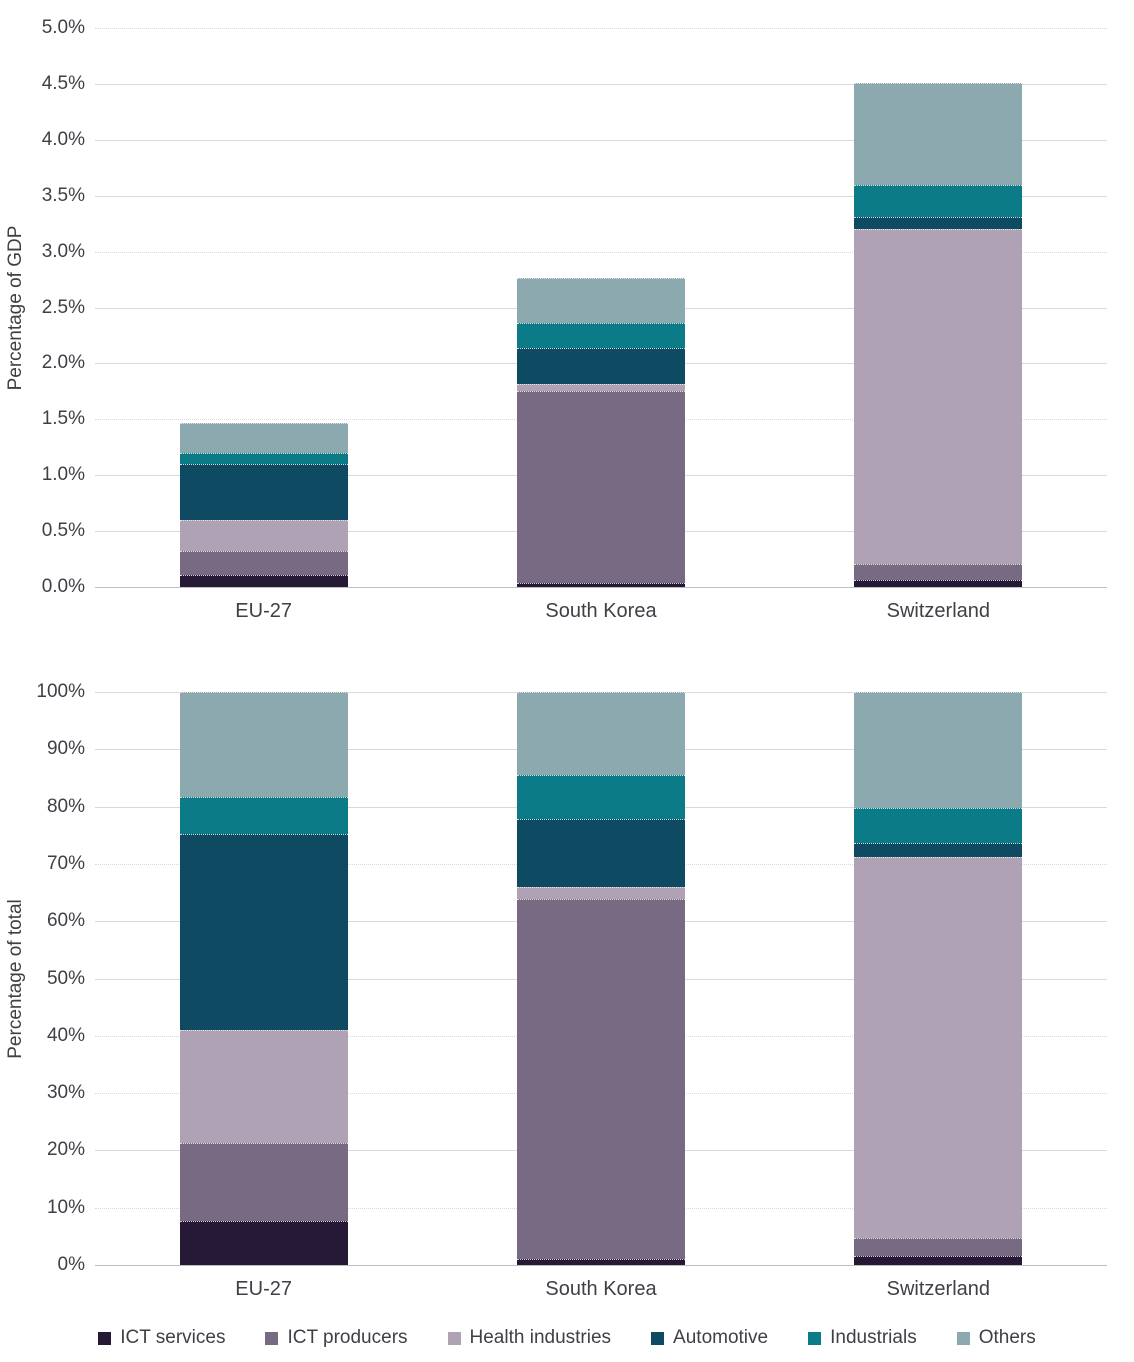 The width and height of the screenshot is (1134, 1362). I want to click on legend-label: Industrials, so click(873, 1337).